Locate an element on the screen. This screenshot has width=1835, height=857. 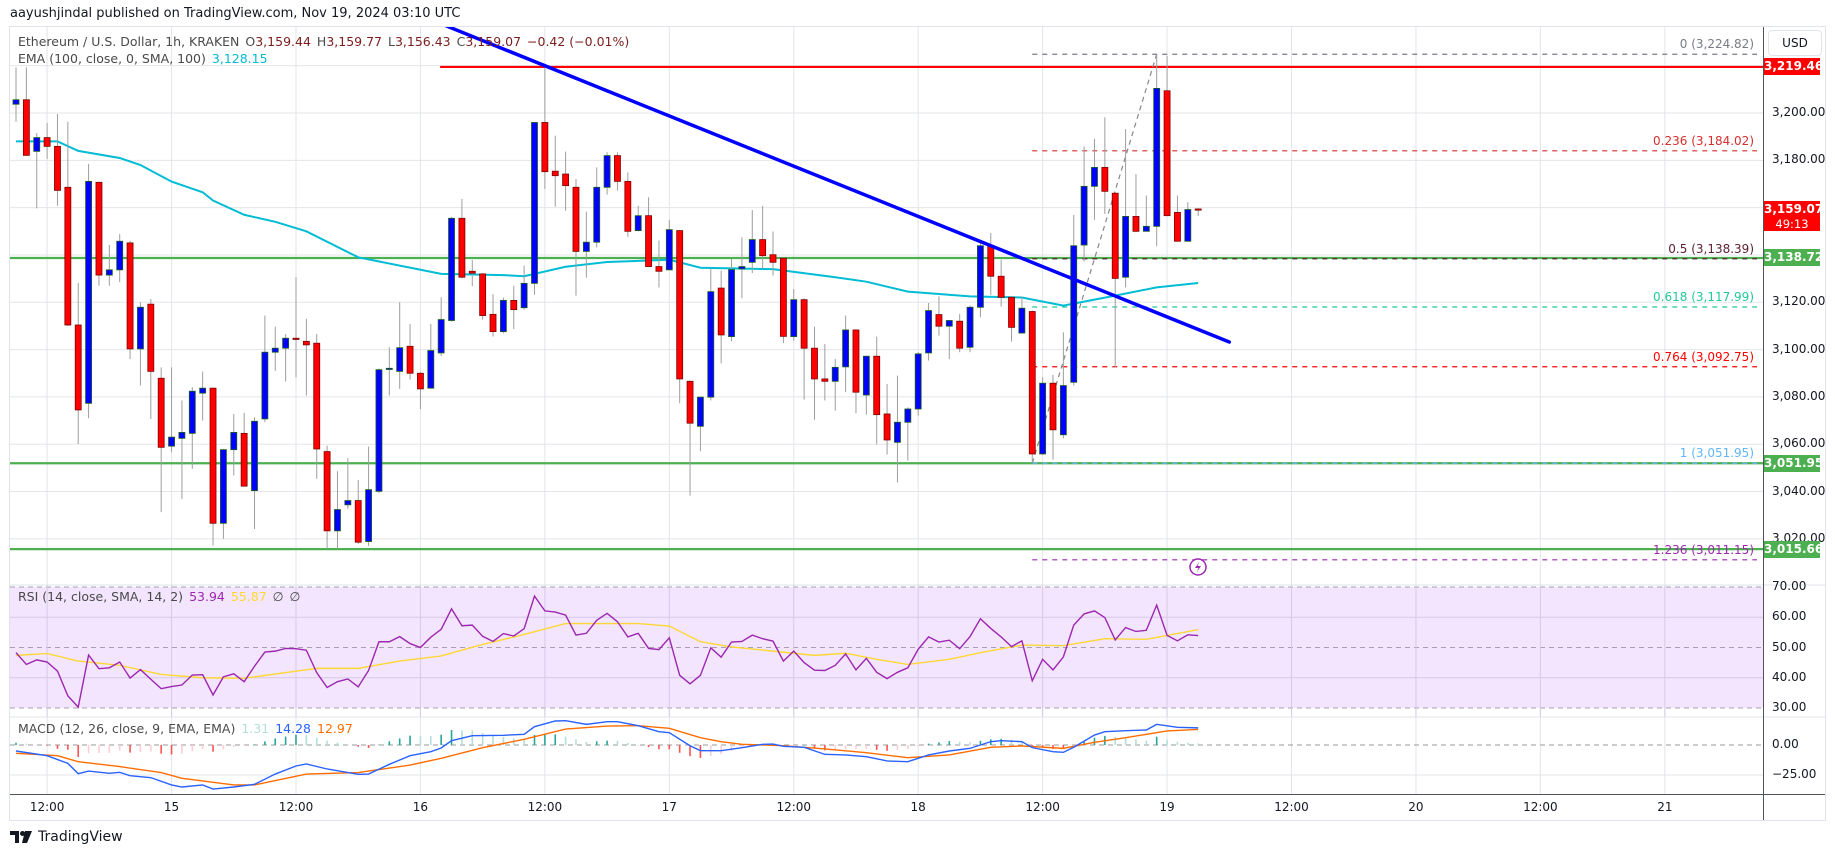
macd-pane is located at coordinates (886, 754).